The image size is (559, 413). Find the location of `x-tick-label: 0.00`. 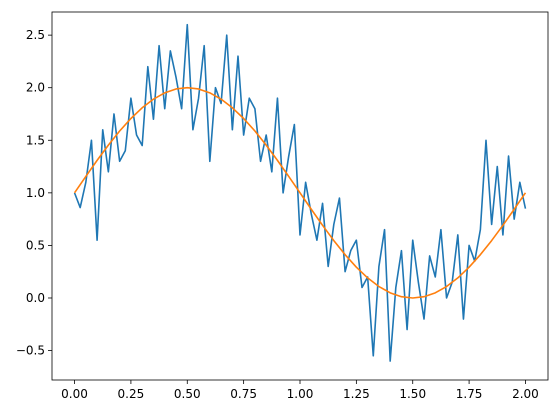

x-tick-label: 0.00 is located at coordinates (74, 394).